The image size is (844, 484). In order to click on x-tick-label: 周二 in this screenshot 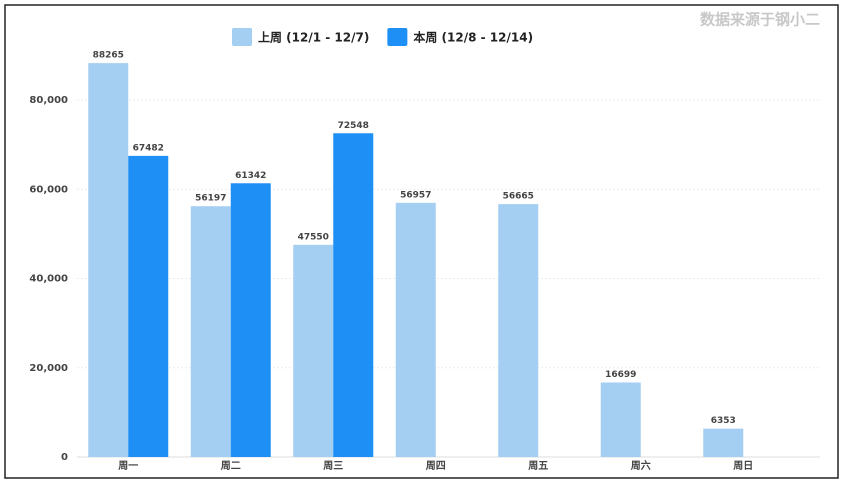, I will do `click(231, 466)`.